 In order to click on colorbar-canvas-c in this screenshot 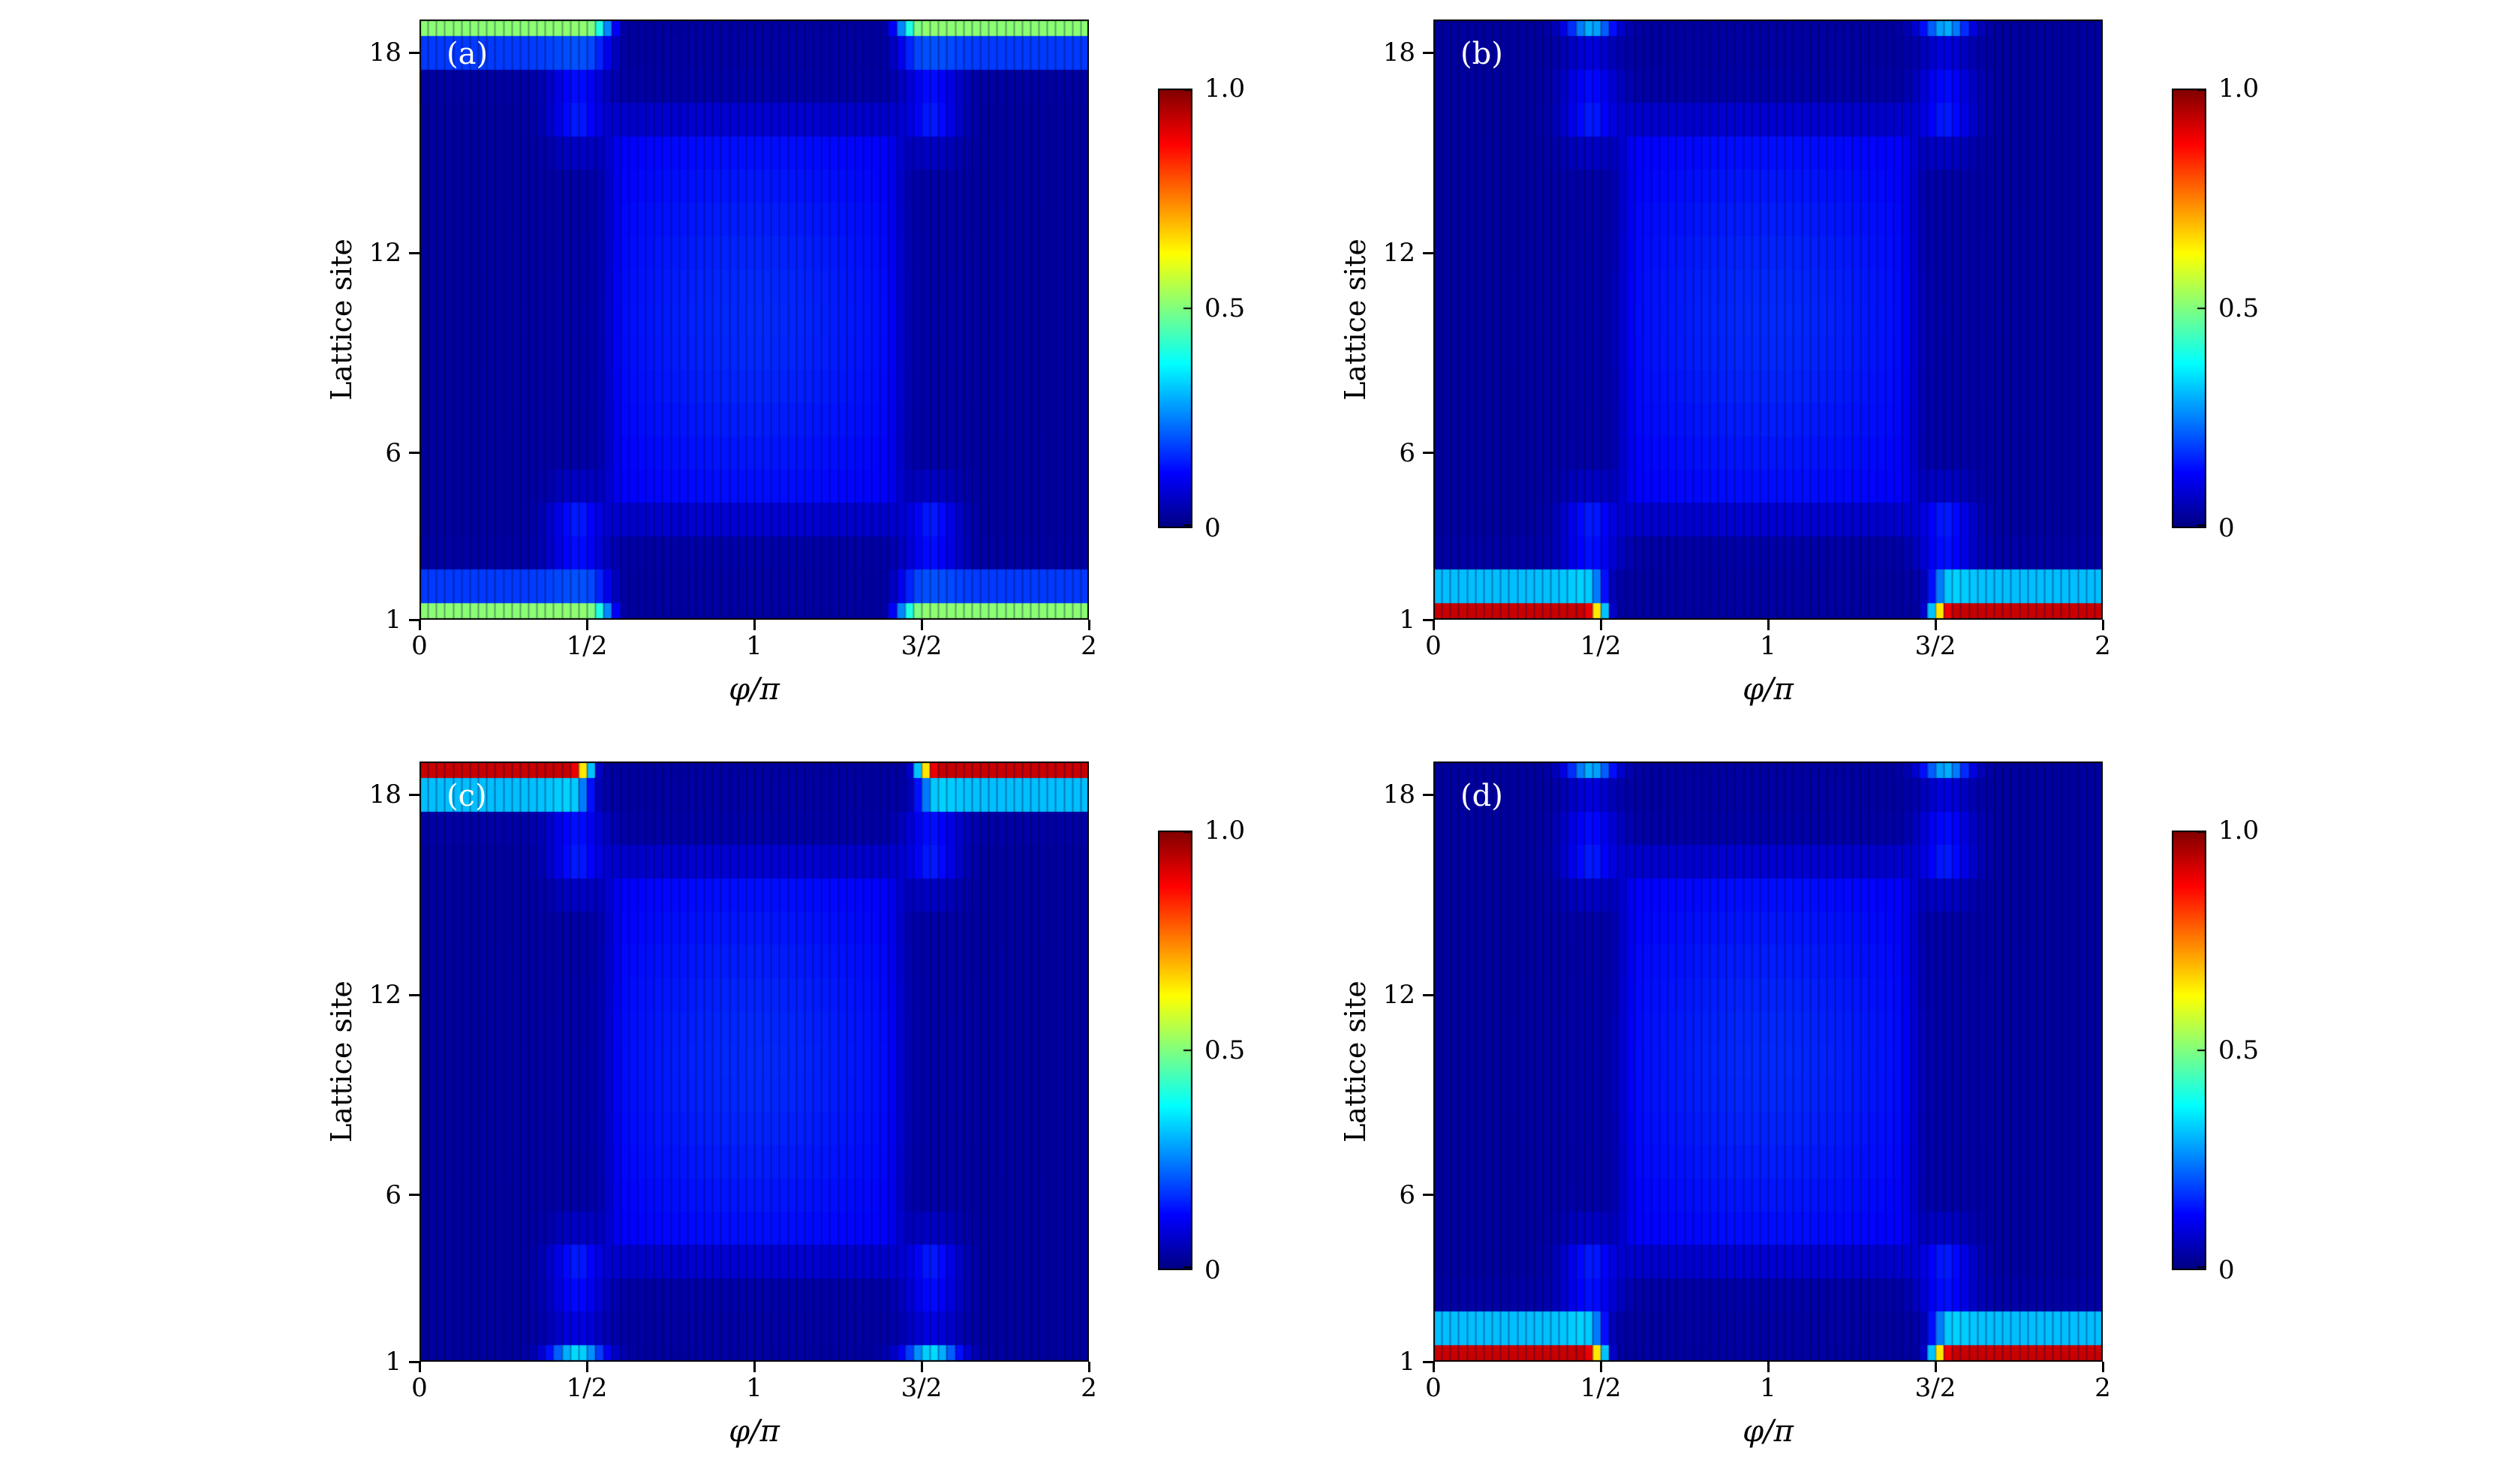, I will do `click(1175, 1050)`.